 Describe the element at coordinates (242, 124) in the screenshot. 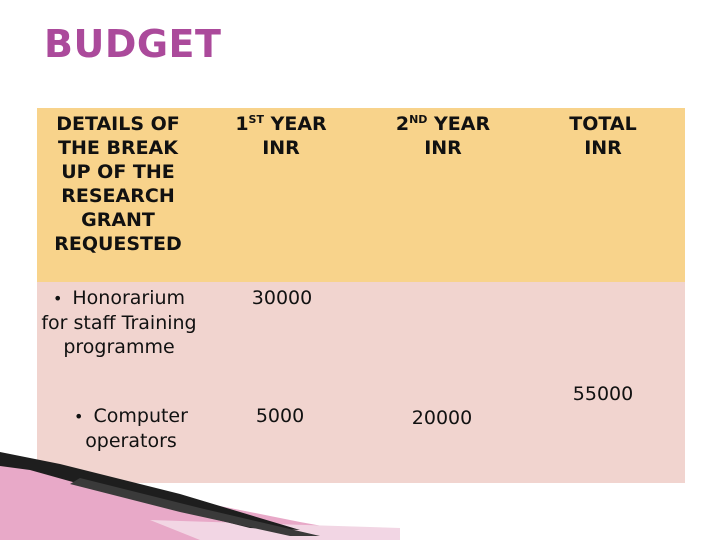

I see `header-year1-number: 1` at that location.